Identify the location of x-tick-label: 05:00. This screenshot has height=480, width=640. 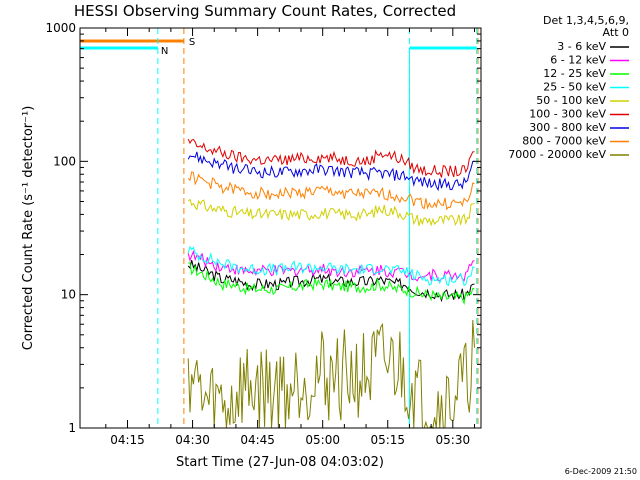
(322, 440).